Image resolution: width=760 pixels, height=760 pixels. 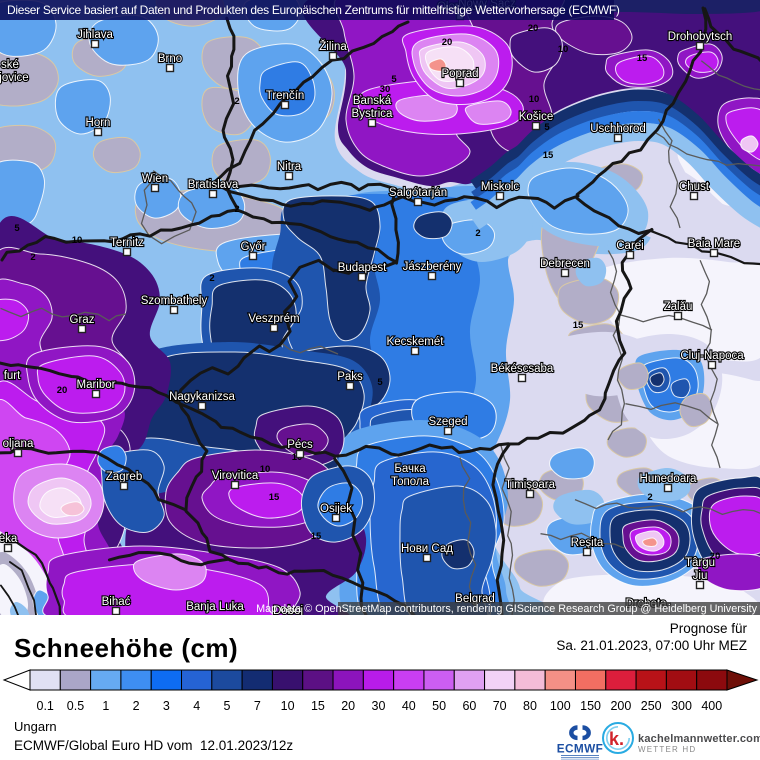 What do you see at coordinates (711, 706) in the screenshot?
I see `svg-text: 400` at bounding box center [711, 706].